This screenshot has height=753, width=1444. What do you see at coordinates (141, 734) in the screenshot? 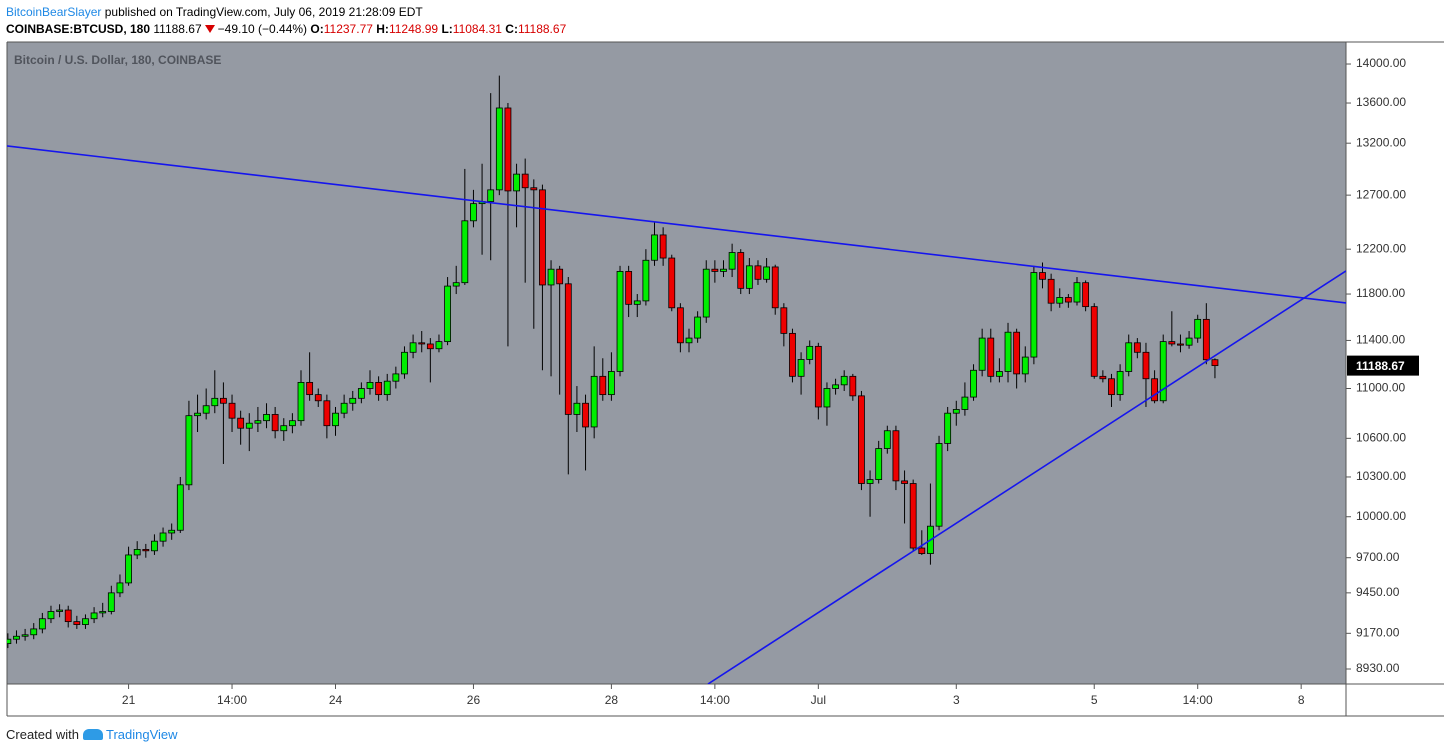
I see `brand: TradingView` at bounding box center [141, 734].